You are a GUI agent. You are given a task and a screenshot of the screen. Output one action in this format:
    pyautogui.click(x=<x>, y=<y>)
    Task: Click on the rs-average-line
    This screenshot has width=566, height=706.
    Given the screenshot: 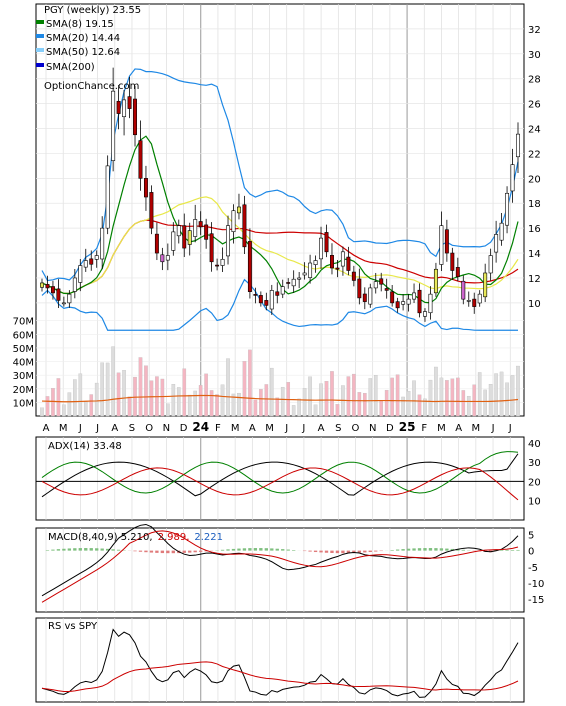 What is the action you would take?
    pyautogui.click(x=280, y=677)
    